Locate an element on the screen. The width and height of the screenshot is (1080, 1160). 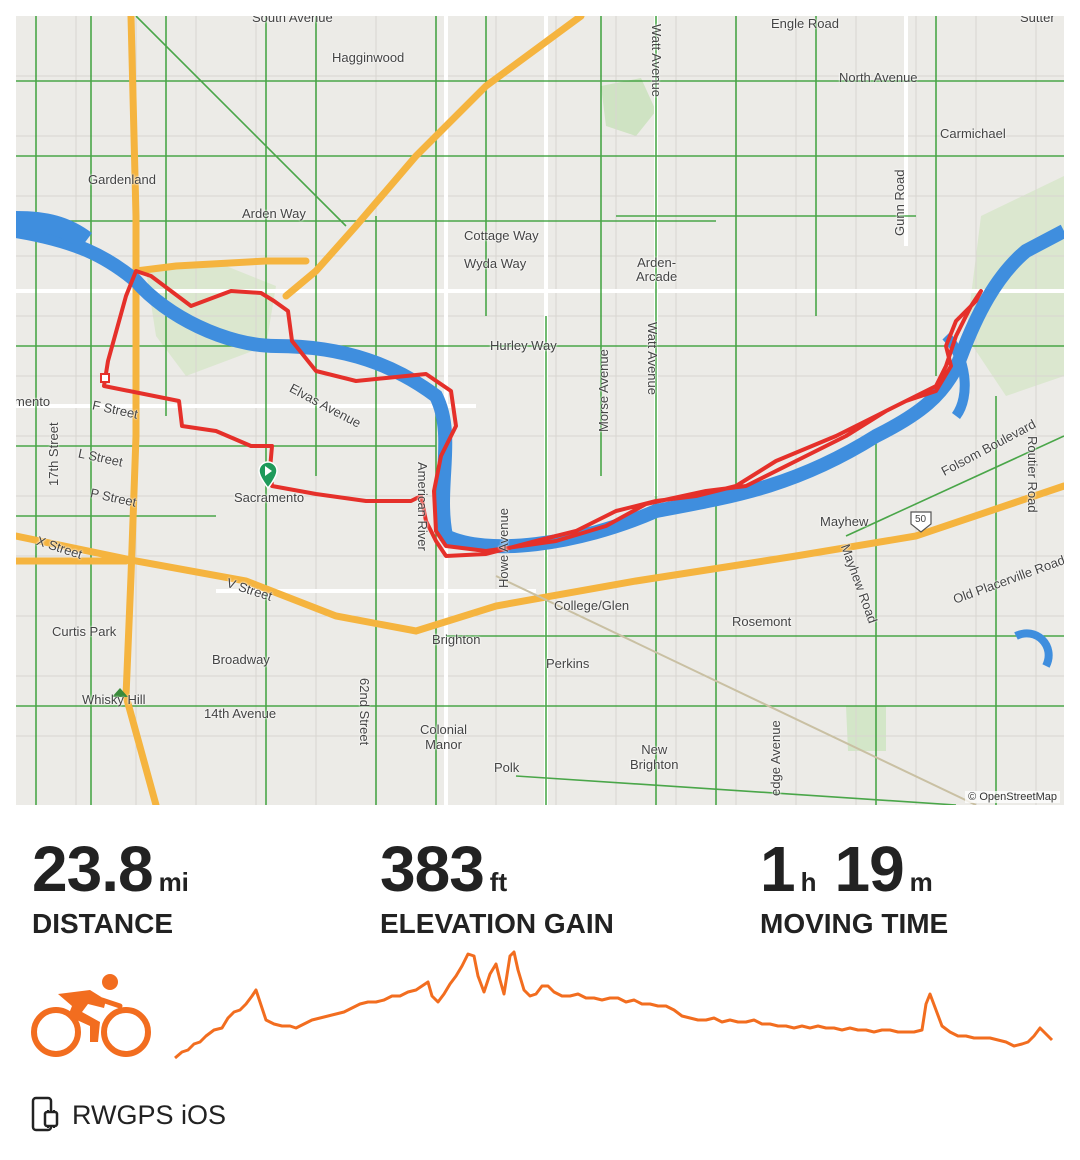
map-label-sacramento: Sacramento is located at coordinates (269, 497).